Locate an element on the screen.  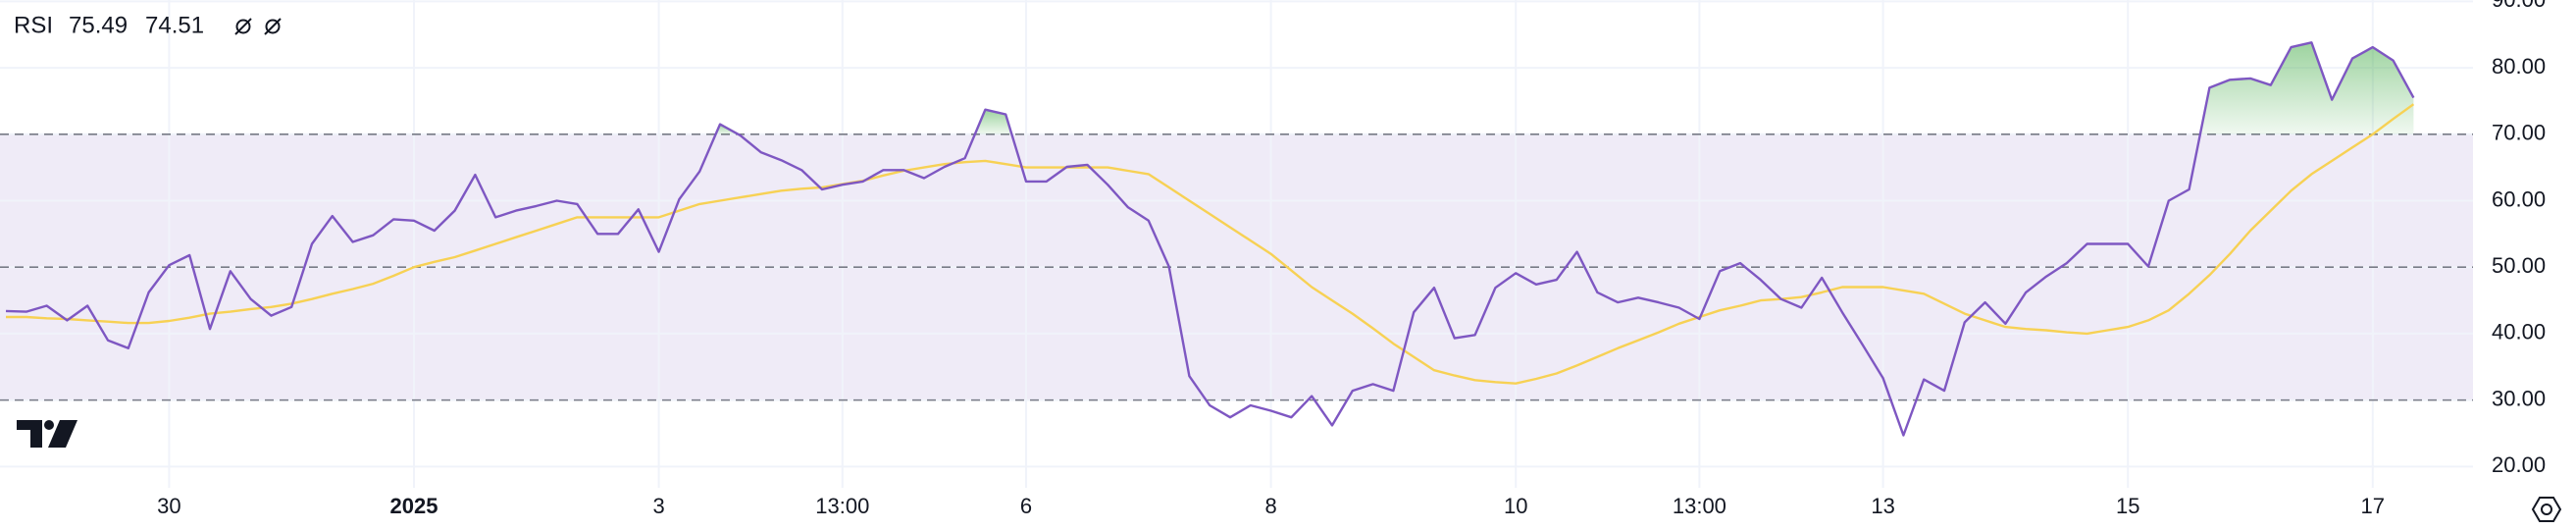
indicator-title: RSI is located at coordinates (33, 25).